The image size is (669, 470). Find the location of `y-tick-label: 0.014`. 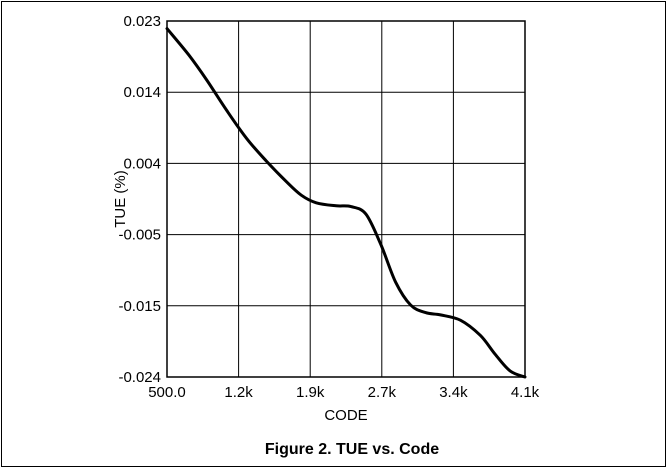

y-tick-label: 0.014 is located at coordinates (142, 92).